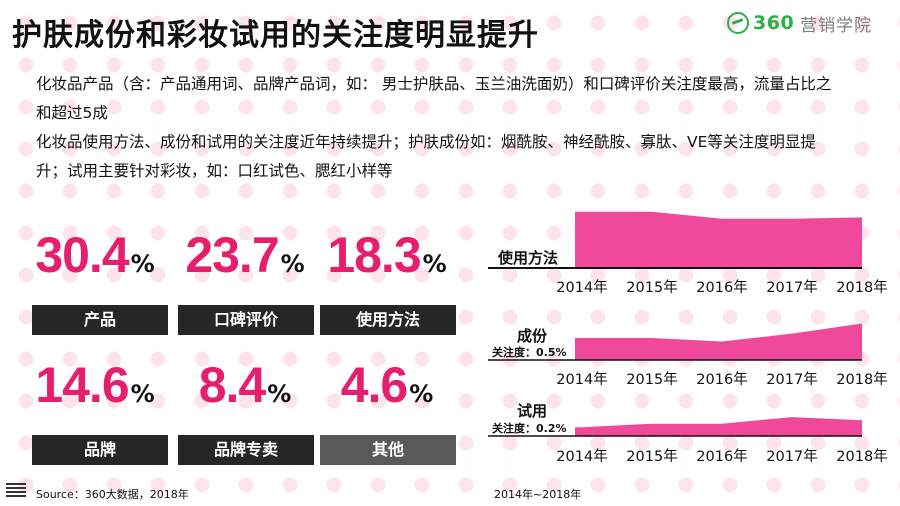 The image size is (900, 506). I want to click on menu-lines-icon, so click(16, 491).